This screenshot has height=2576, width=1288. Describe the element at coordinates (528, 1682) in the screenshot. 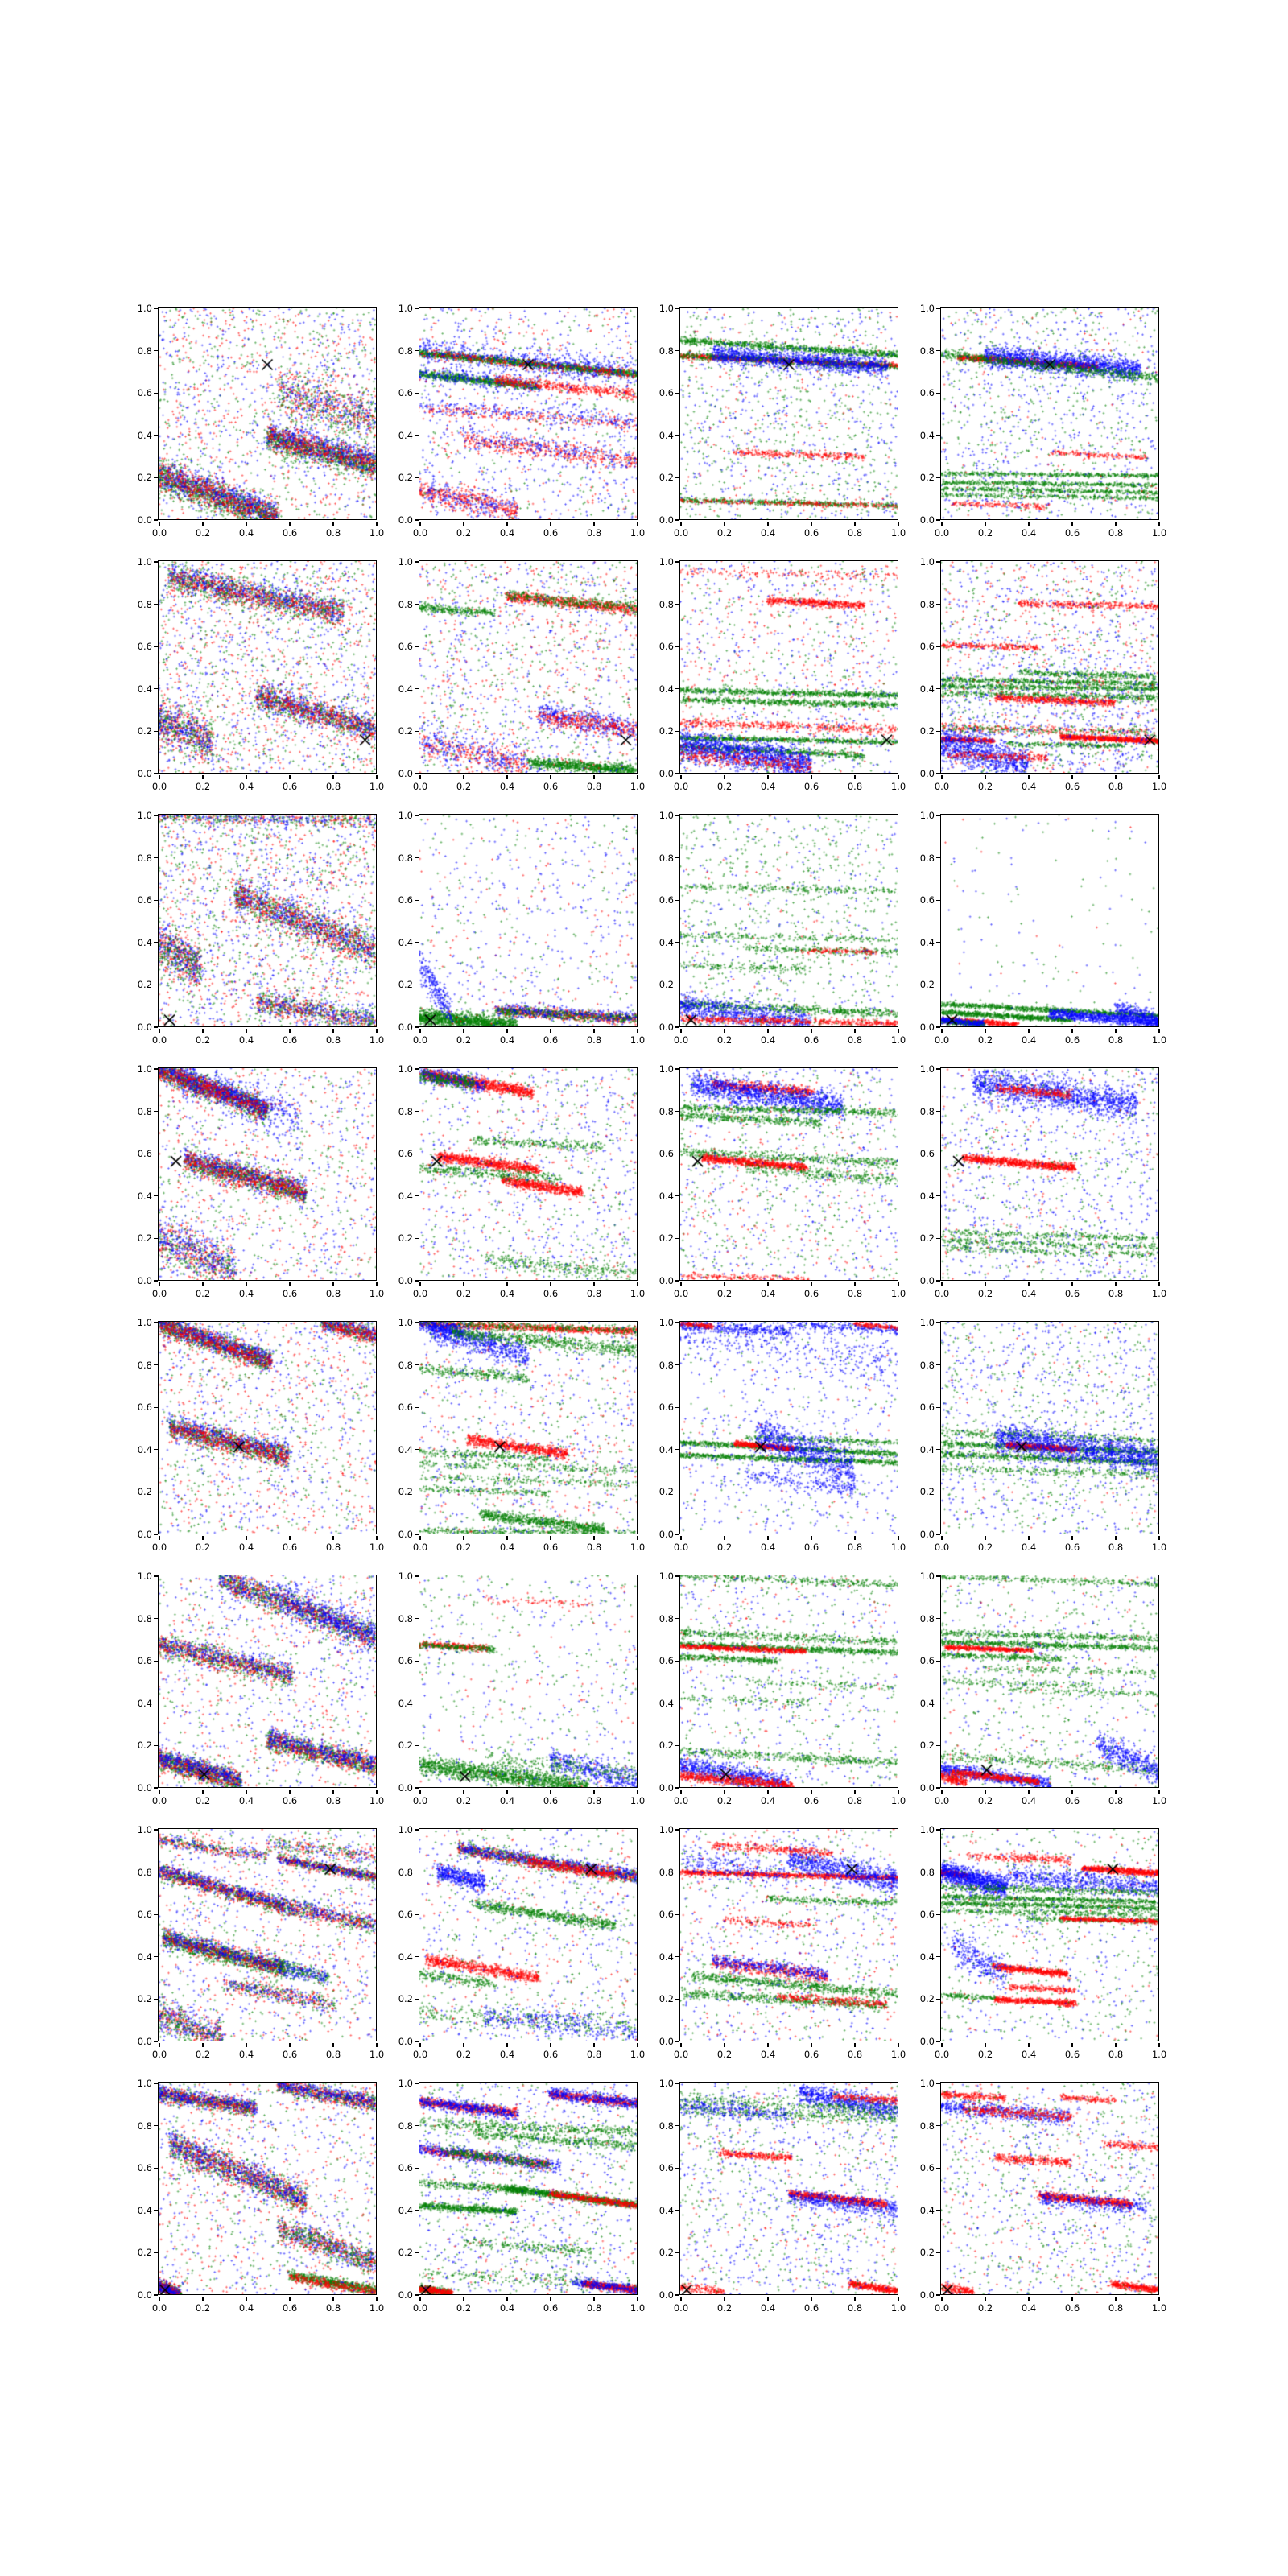

I see `scatter-canvas-r6c2` at that location.